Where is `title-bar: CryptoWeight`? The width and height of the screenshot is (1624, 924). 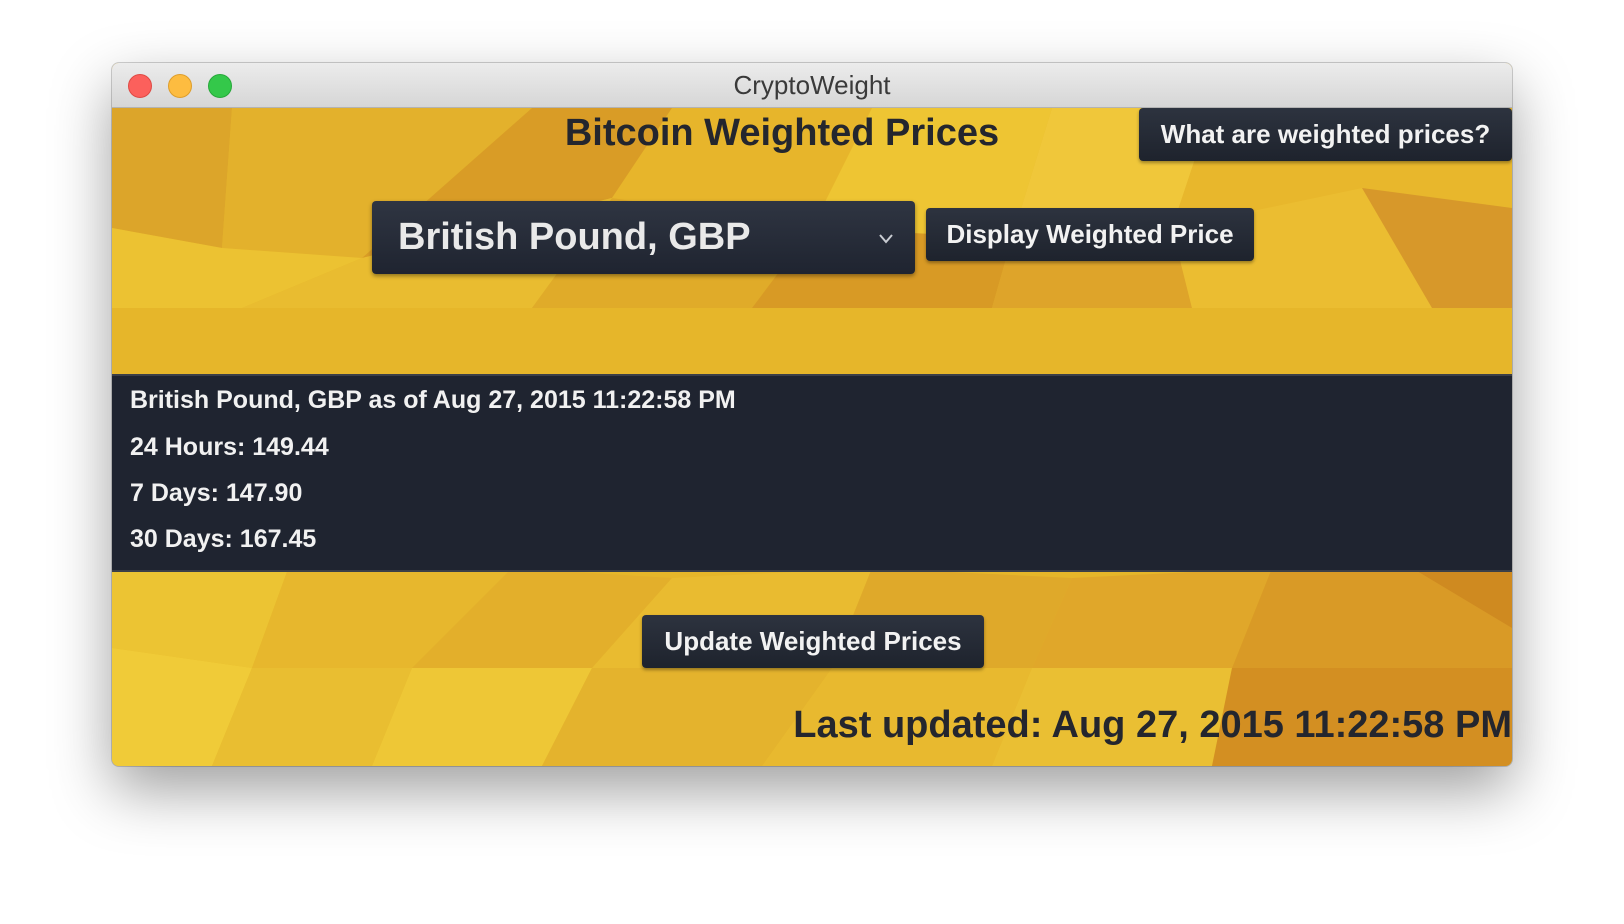 title-bar: CryptoWeight is located at coordinates (812, 85).